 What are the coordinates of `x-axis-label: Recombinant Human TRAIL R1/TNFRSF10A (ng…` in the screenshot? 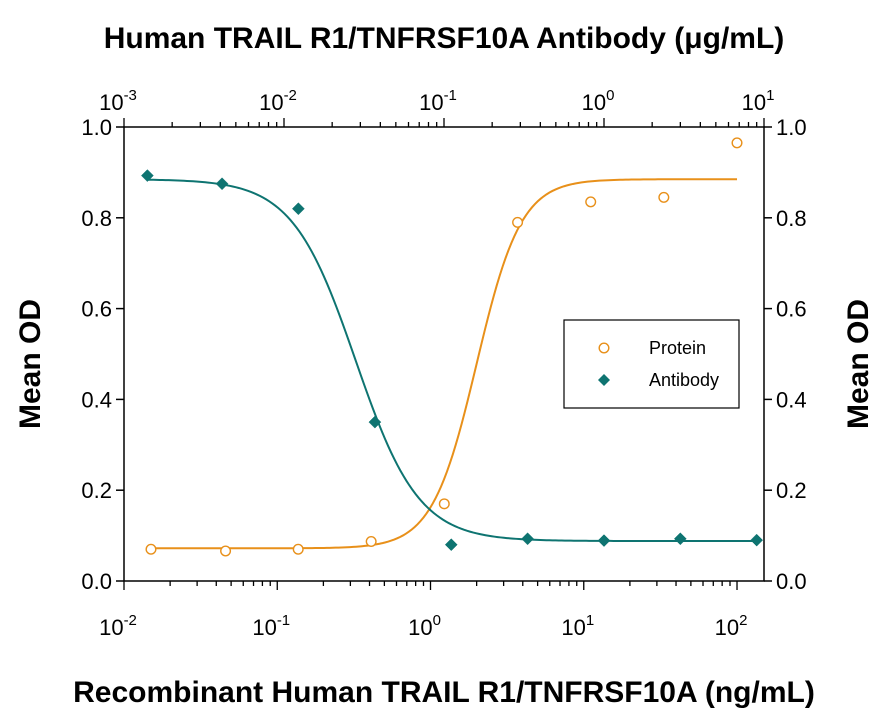 It's located at (444, 692).